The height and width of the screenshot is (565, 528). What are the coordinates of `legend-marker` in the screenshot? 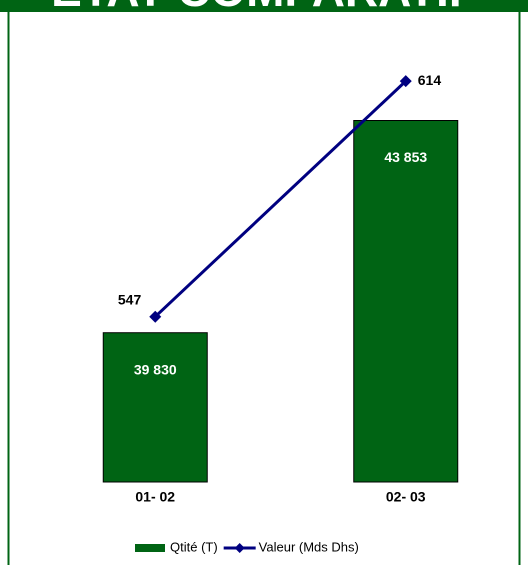 It's located at (239, 548).